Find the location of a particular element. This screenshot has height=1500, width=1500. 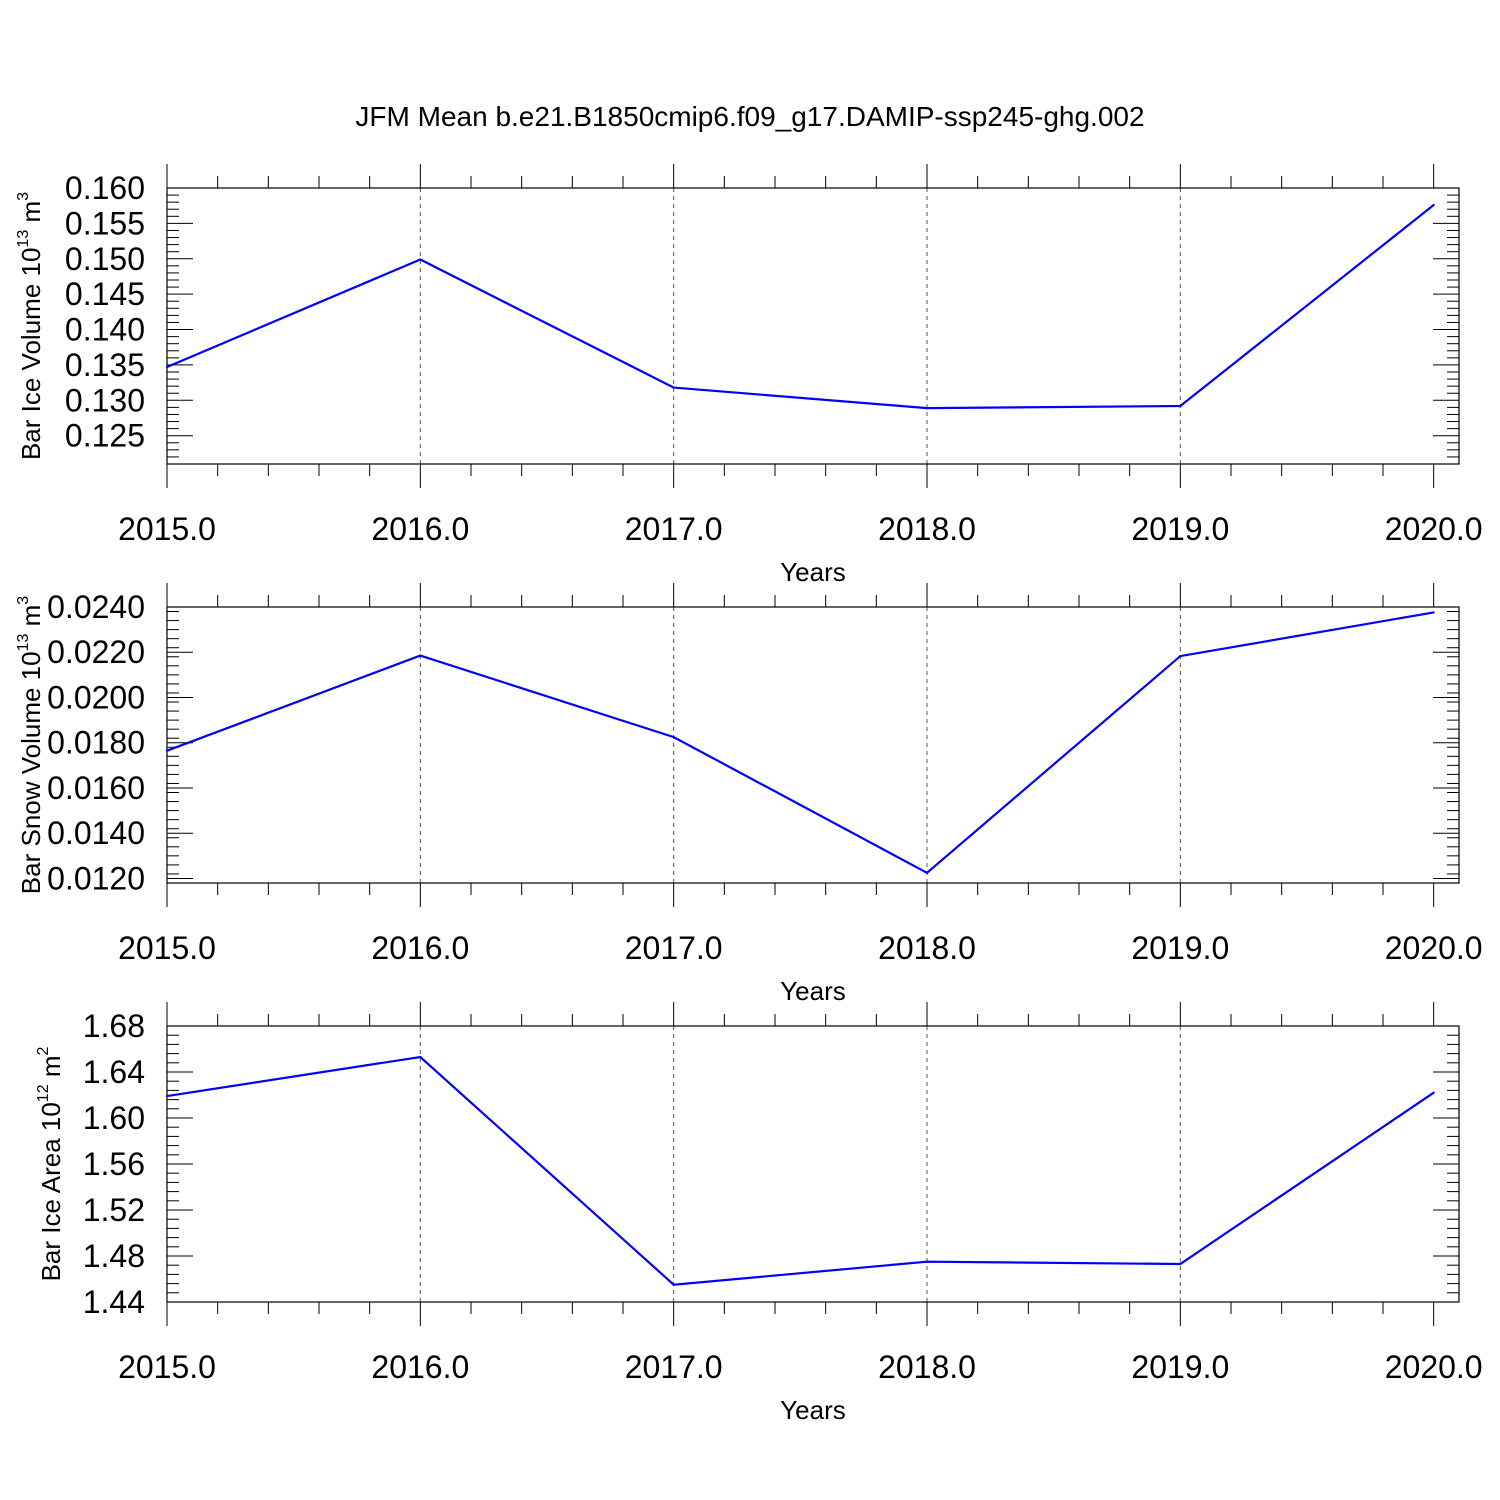

y-axis-title-exponent: 12 is located at coordinates (43, 1093).